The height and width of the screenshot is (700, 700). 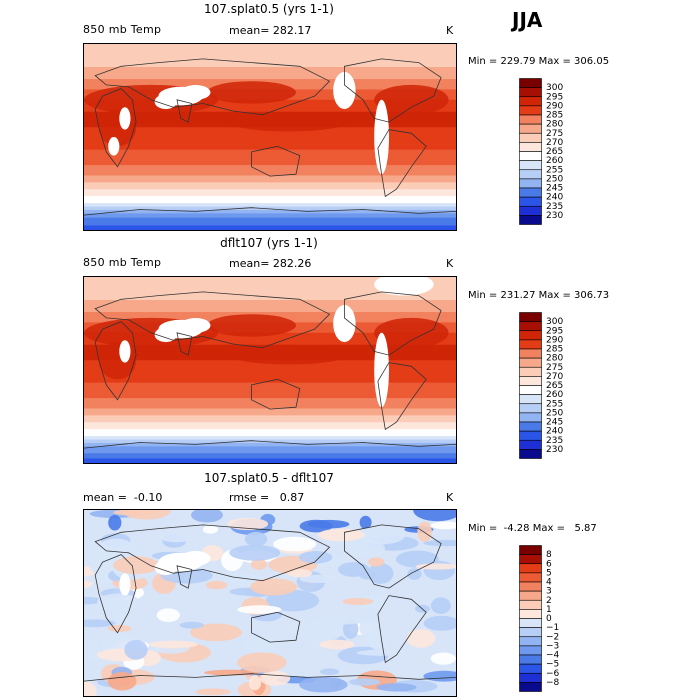 I want to click on colorbar-tick-label: 265, so click(x=554, y=152).